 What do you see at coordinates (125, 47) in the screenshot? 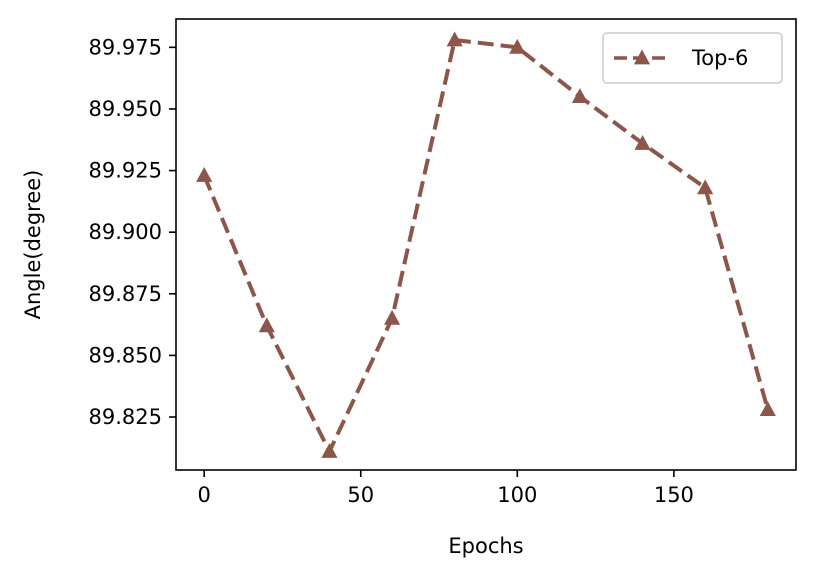
I see `y-tick-label: 89.975` at bounding box center [125, 47].